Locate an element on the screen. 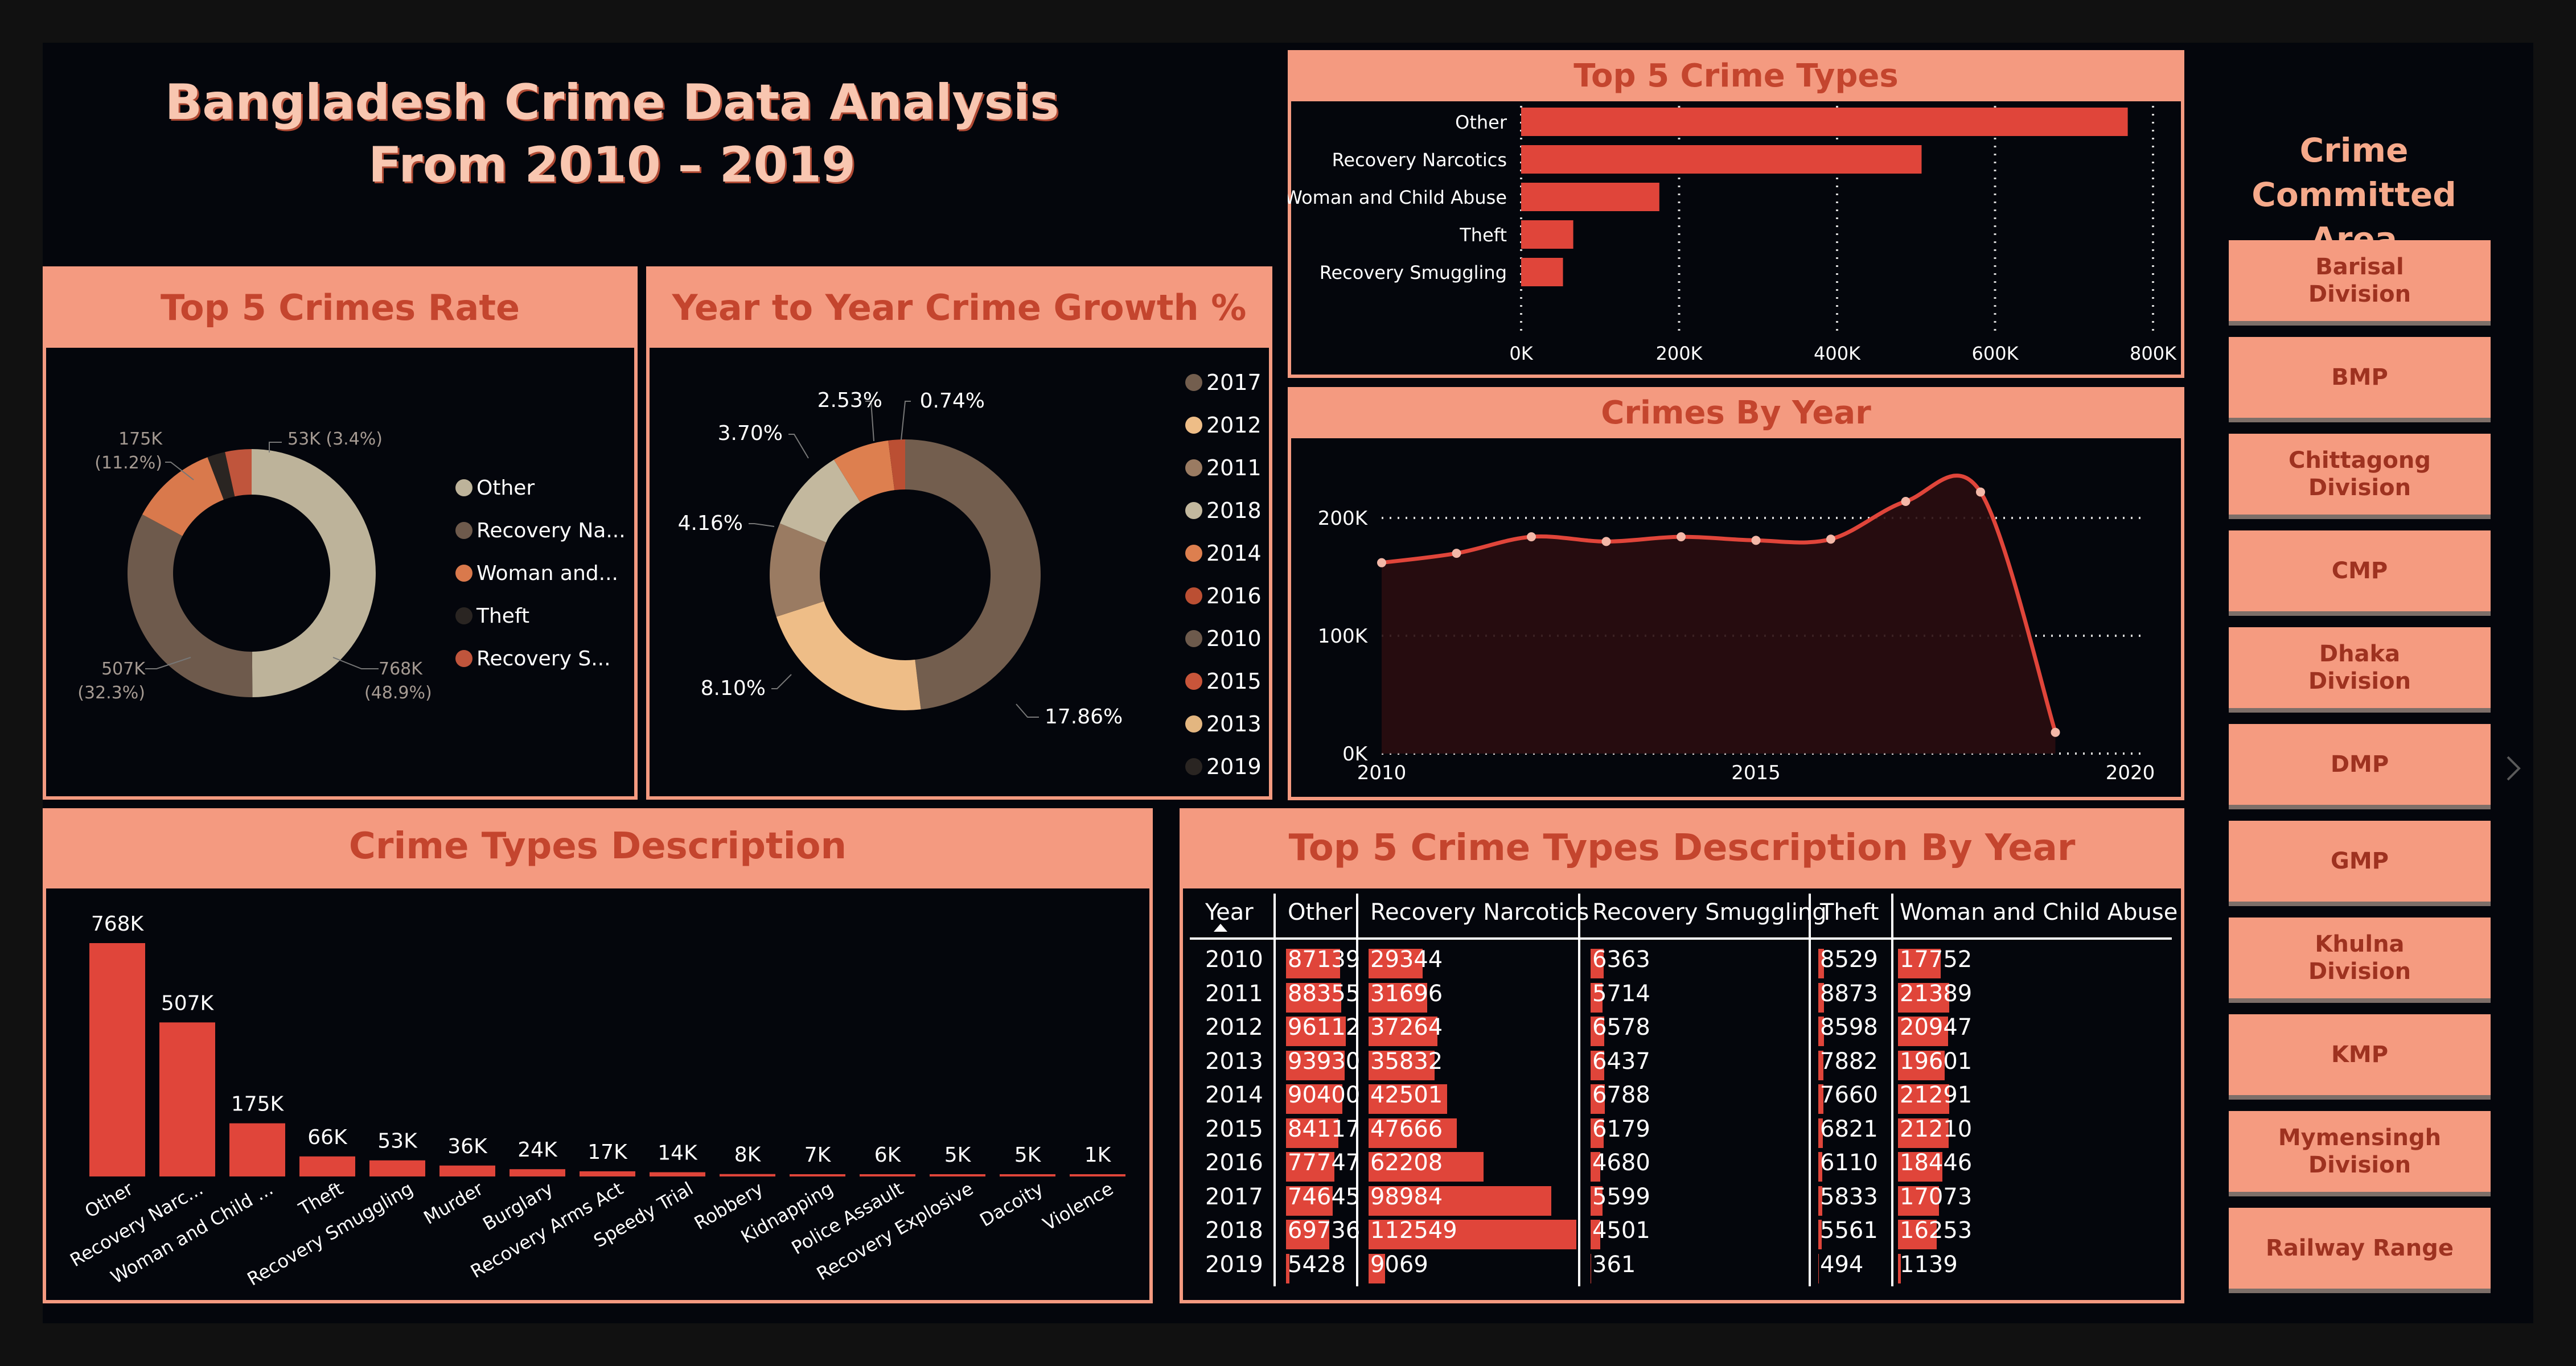 The image size is (2576, 1366). x-tick-label: Violence is located at coordinates (1078, 1206).